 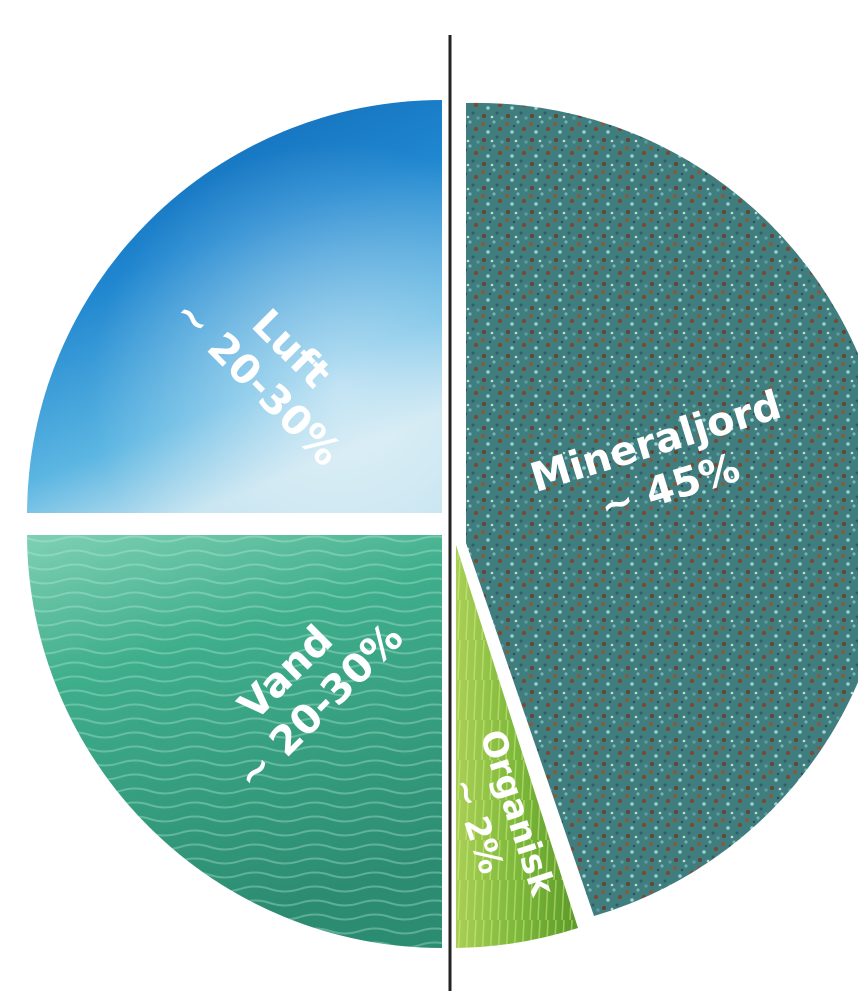 I want to click on slice-organisk, so click(x=517, y=746).